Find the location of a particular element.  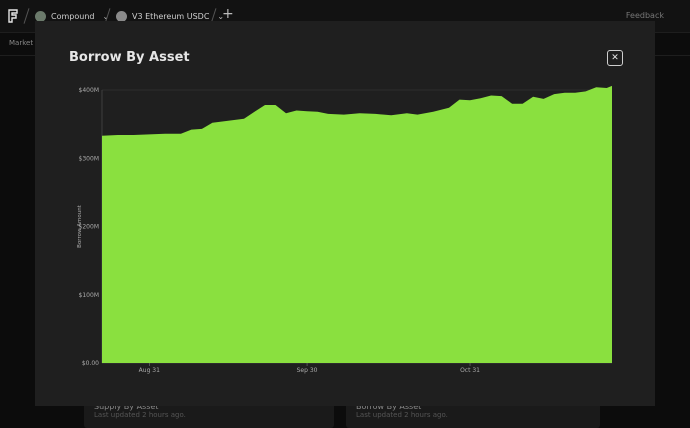

card-title: Borrow By Asset is located at coordinates (389, 406).